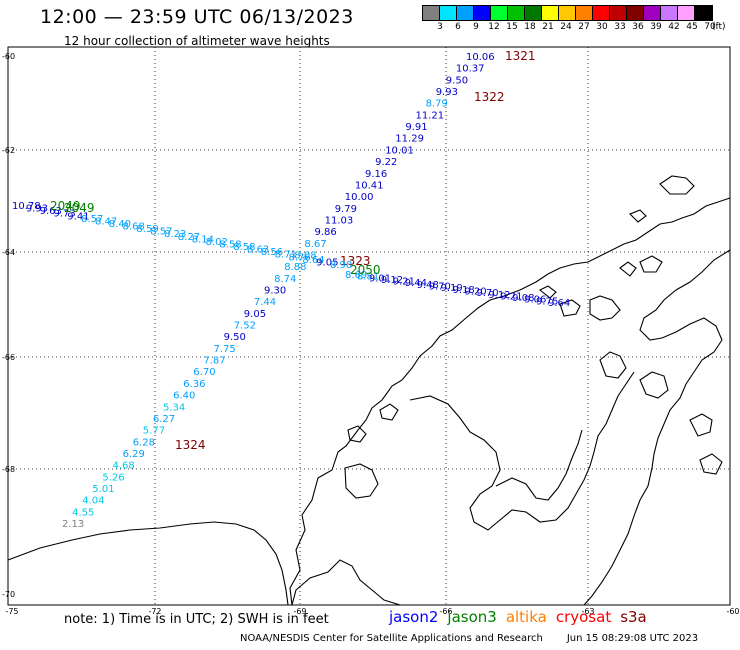 The width and height of the screenshot is (740, 650). What do you see at coordinates (286, 255) in the screenshot?
I see `track-b-height: 8.71` at bounding box center [286, 255].